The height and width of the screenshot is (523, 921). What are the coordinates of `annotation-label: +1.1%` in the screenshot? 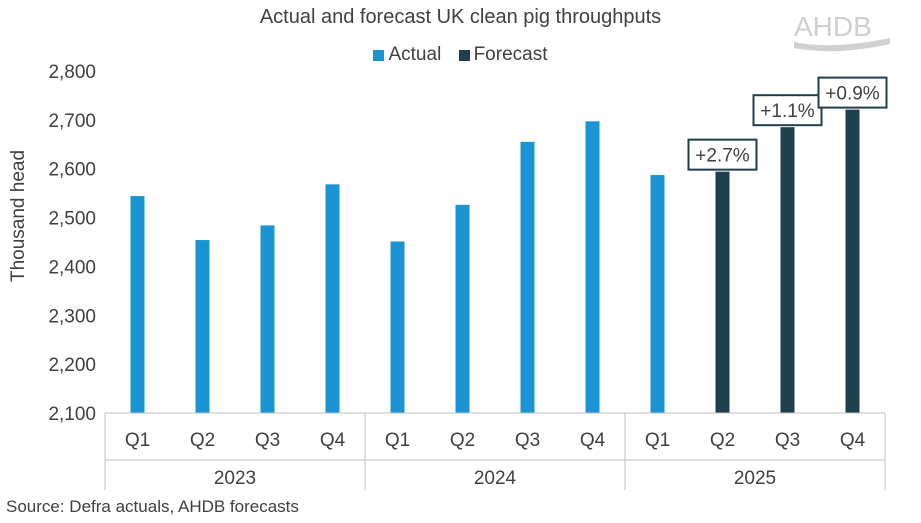 It's located at (787, 111).